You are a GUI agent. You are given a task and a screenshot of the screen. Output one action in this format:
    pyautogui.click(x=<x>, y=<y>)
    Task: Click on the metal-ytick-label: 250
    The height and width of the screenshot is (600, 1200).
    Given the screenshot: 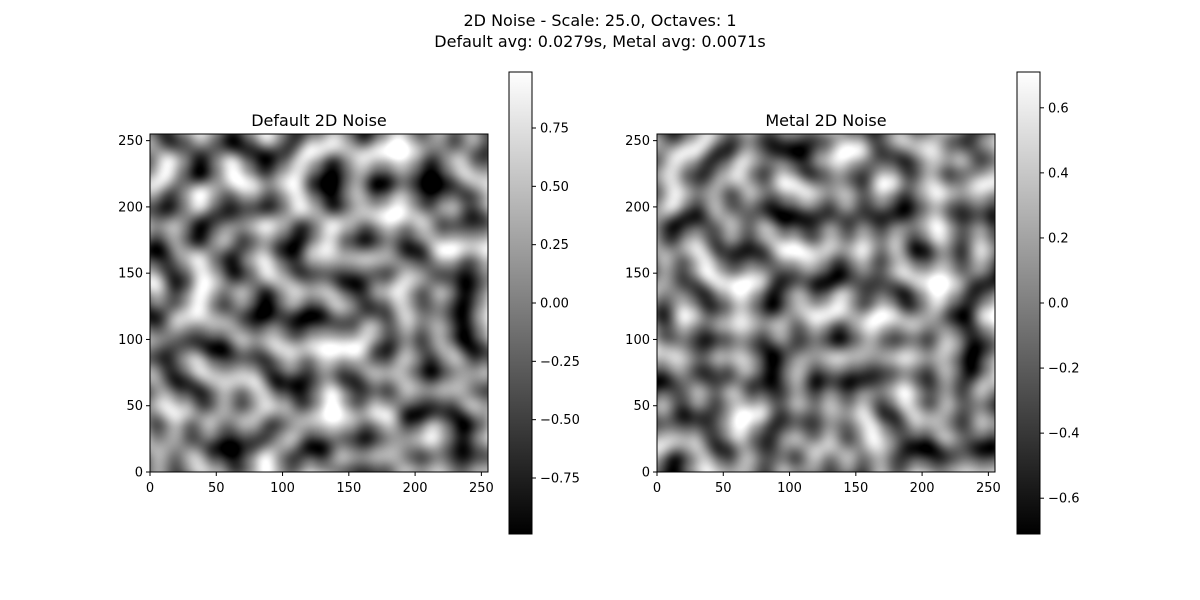 What is the action you would take?
    pyautogui.click(x=637, y=141)
    